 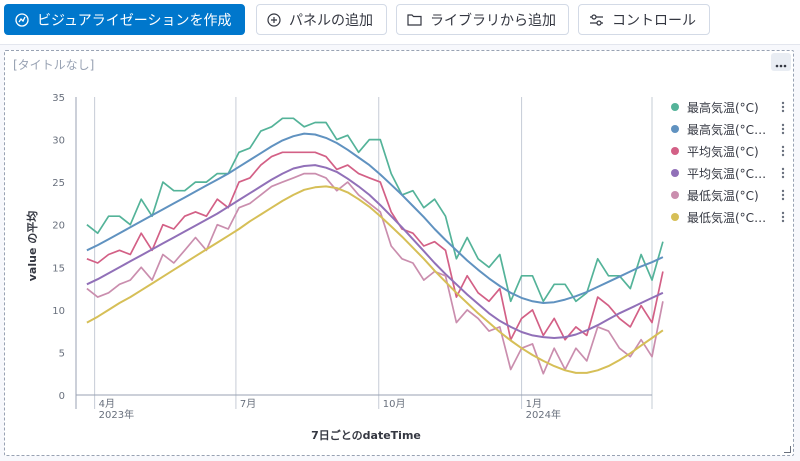 I want to click on controls-button: コントロール, so click(x=644, y=19).